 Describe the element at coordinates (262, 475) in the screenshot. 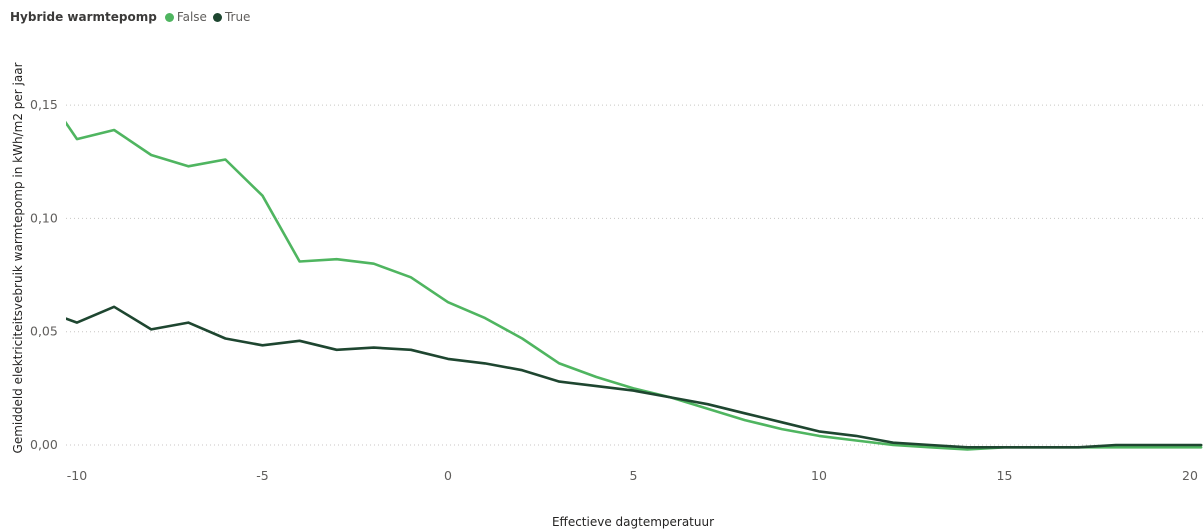

I see `x-tick-label: -5` at that location.